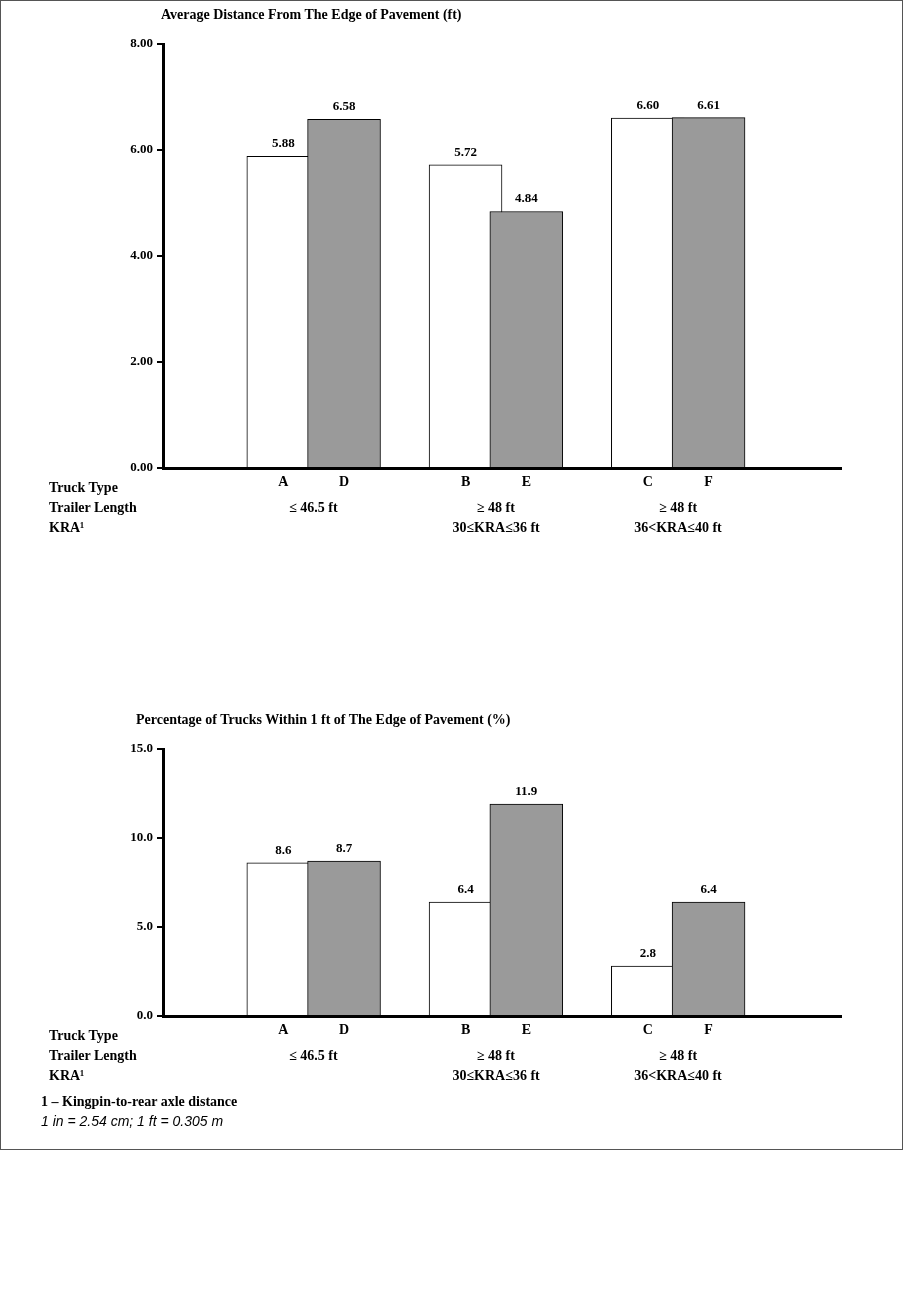  I want to click on data-label: 6.60, so click(648, 105).